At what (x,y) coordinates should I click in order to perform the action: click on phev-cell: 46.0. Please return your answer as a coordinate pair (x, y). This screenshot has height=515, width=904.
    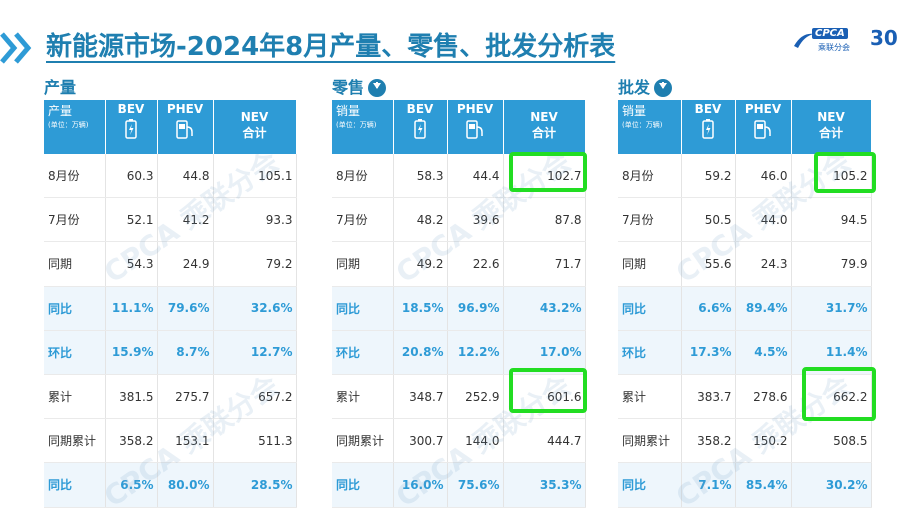
    Looking at the image, I should click on (763, 176).